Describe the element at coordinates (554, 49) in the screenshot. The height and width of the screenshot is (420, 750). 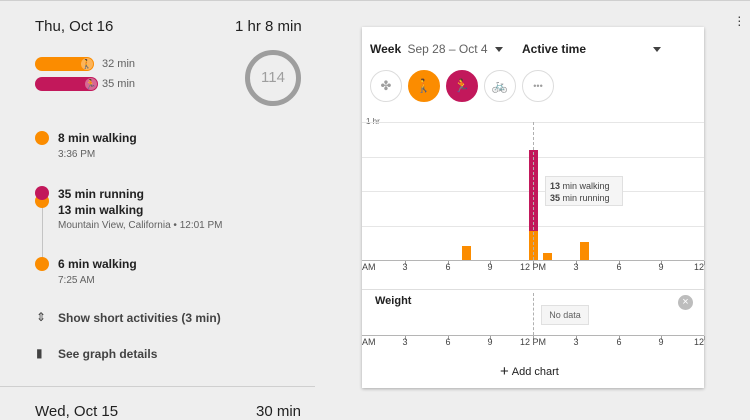
I see `metric-selector: Active time` at that location.